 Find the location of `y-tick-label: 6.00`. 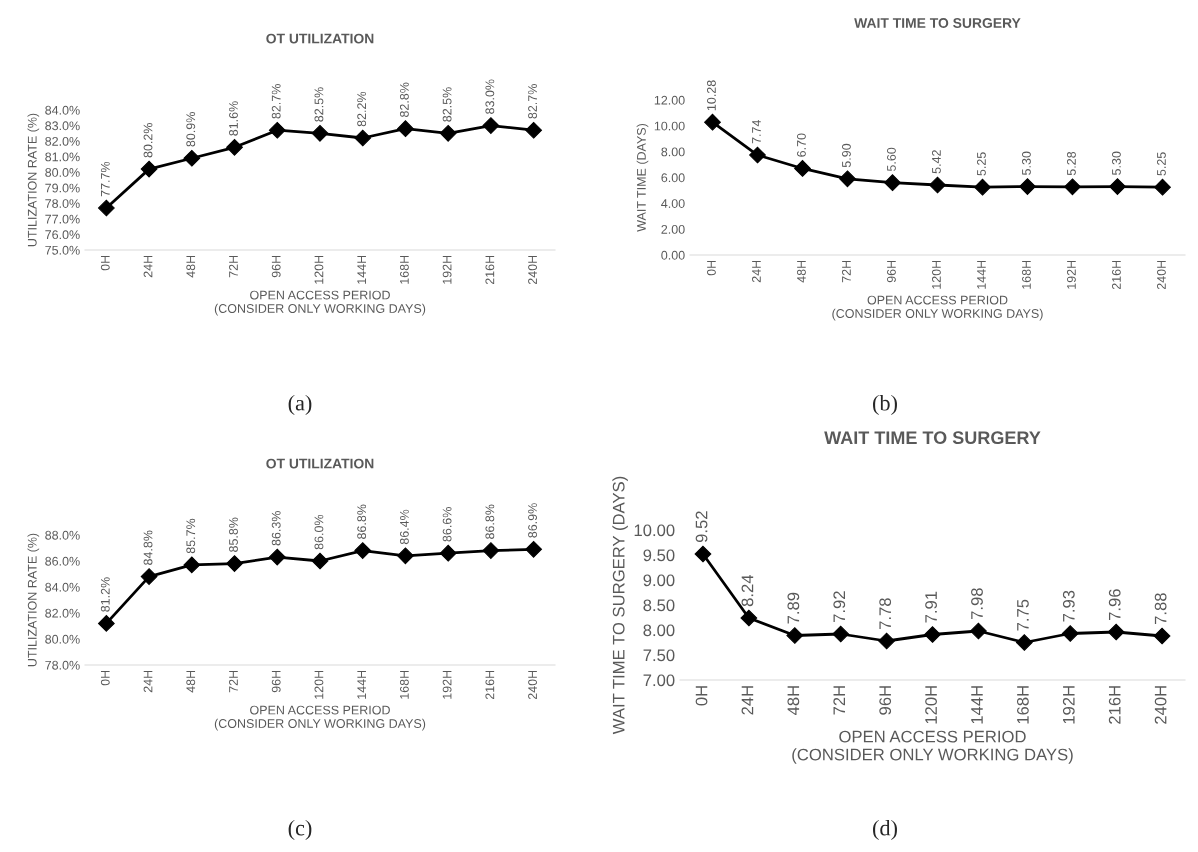

y-tick-label: 6.00 is located at coordinates (673, 178).